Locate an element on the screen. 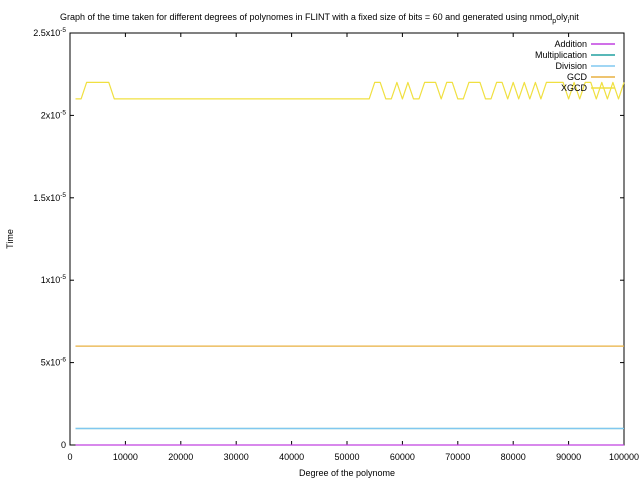 The width and height of the screenshot is (640, 485). legend-label: Addition is located at coordinates (570, 44).